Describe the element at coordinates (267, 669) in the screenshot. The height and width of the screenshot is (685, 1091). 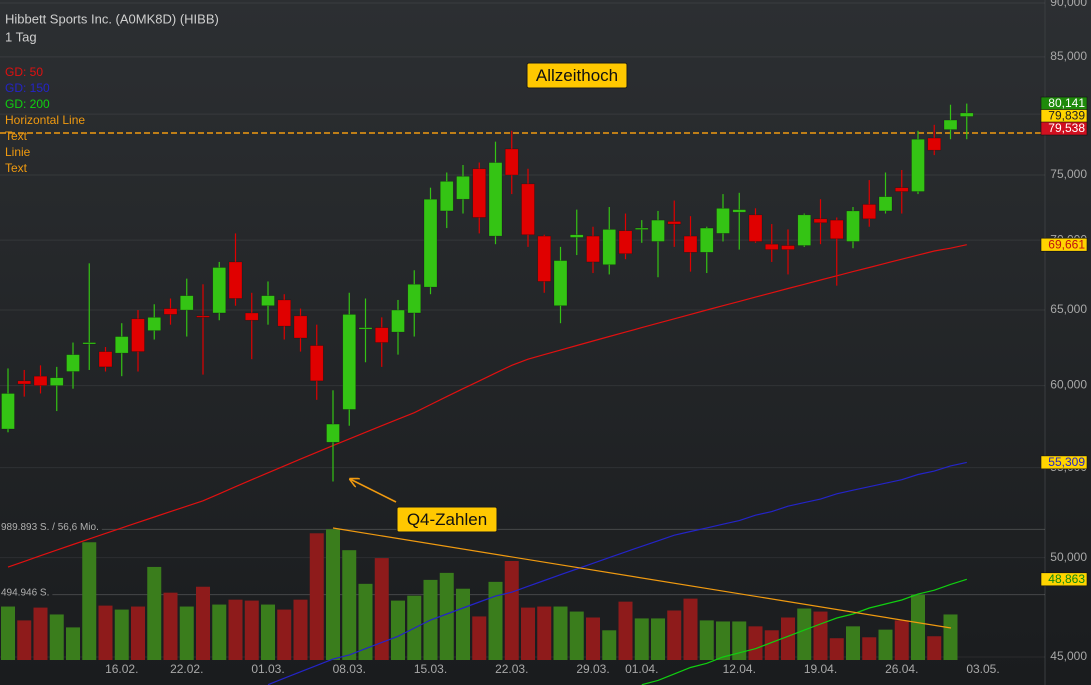
I see `x-tick-label: 01.03.` at that location.